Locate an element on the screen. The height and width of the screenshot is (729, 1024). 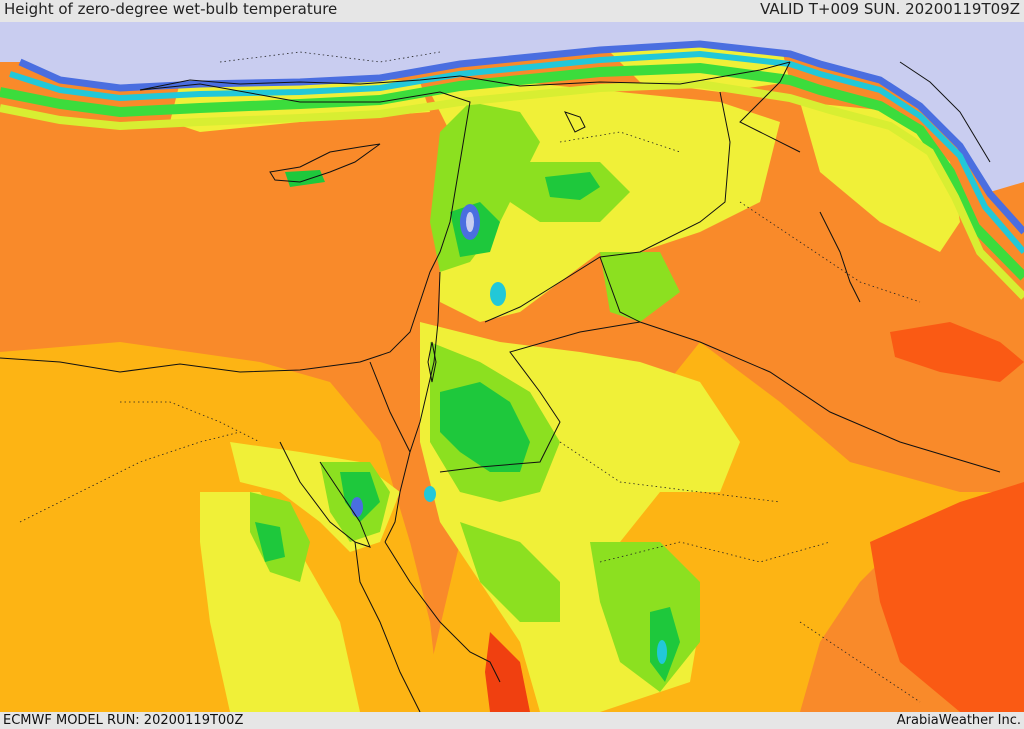
model-run: ECMWF MODEL RUN: 20200119T00Z is located at coordinates (123, 720).